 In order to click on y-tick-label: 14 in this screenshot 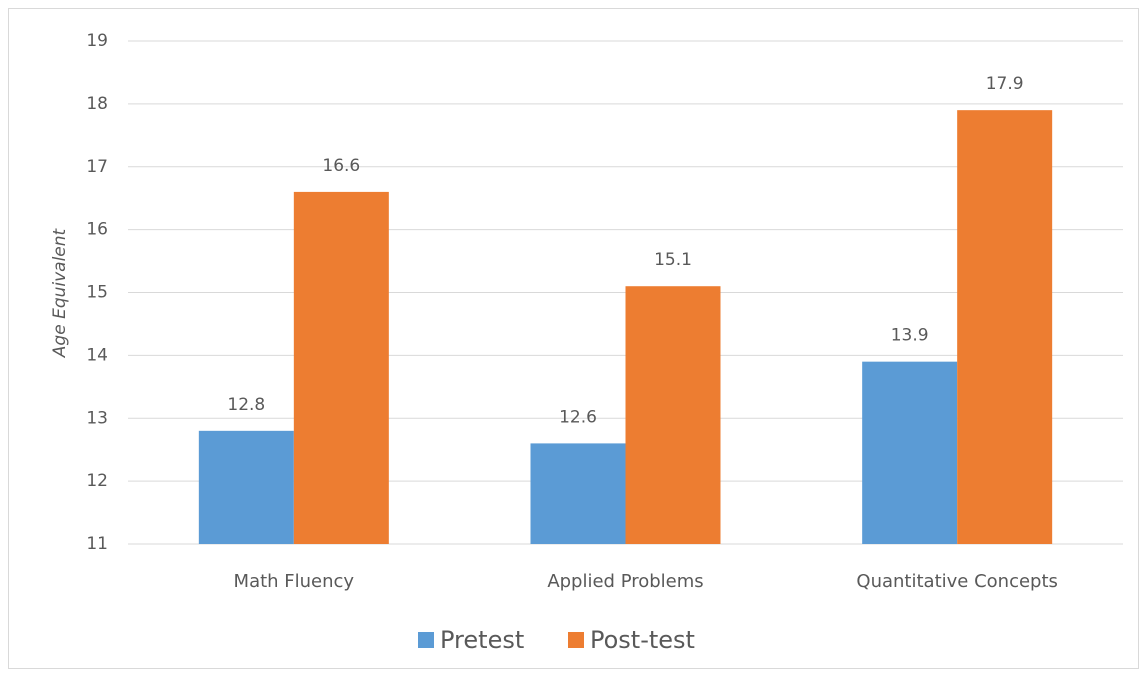, I will do `click(97, 355)`.